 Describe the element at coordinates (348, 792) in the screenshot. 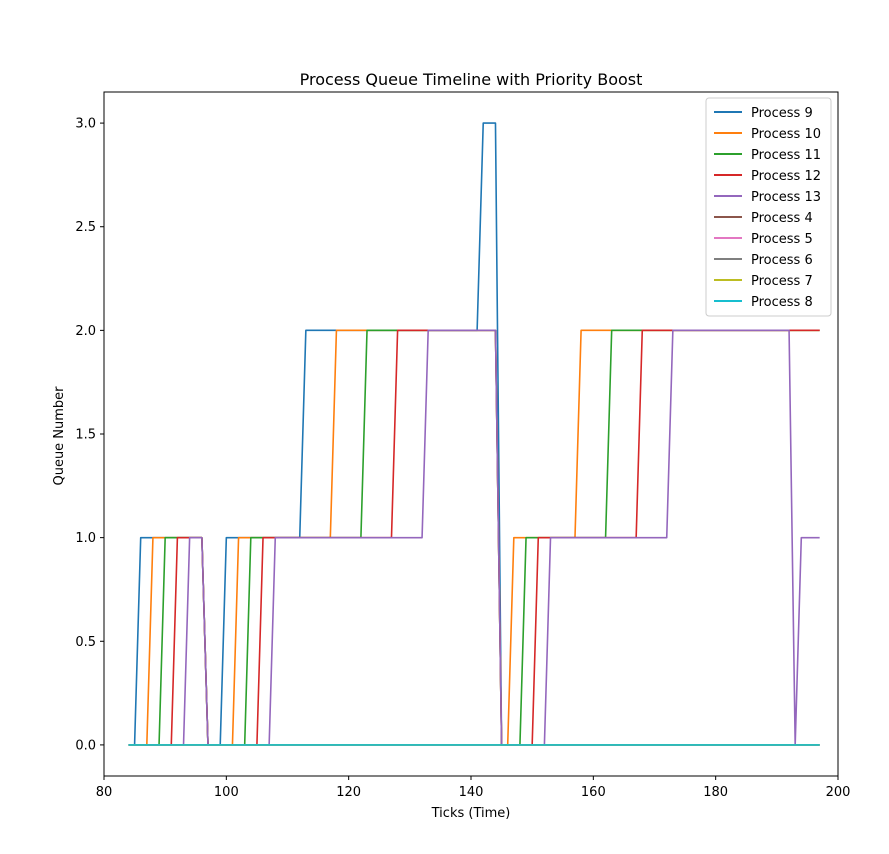

I see `x-tick-label: 120` at that location.